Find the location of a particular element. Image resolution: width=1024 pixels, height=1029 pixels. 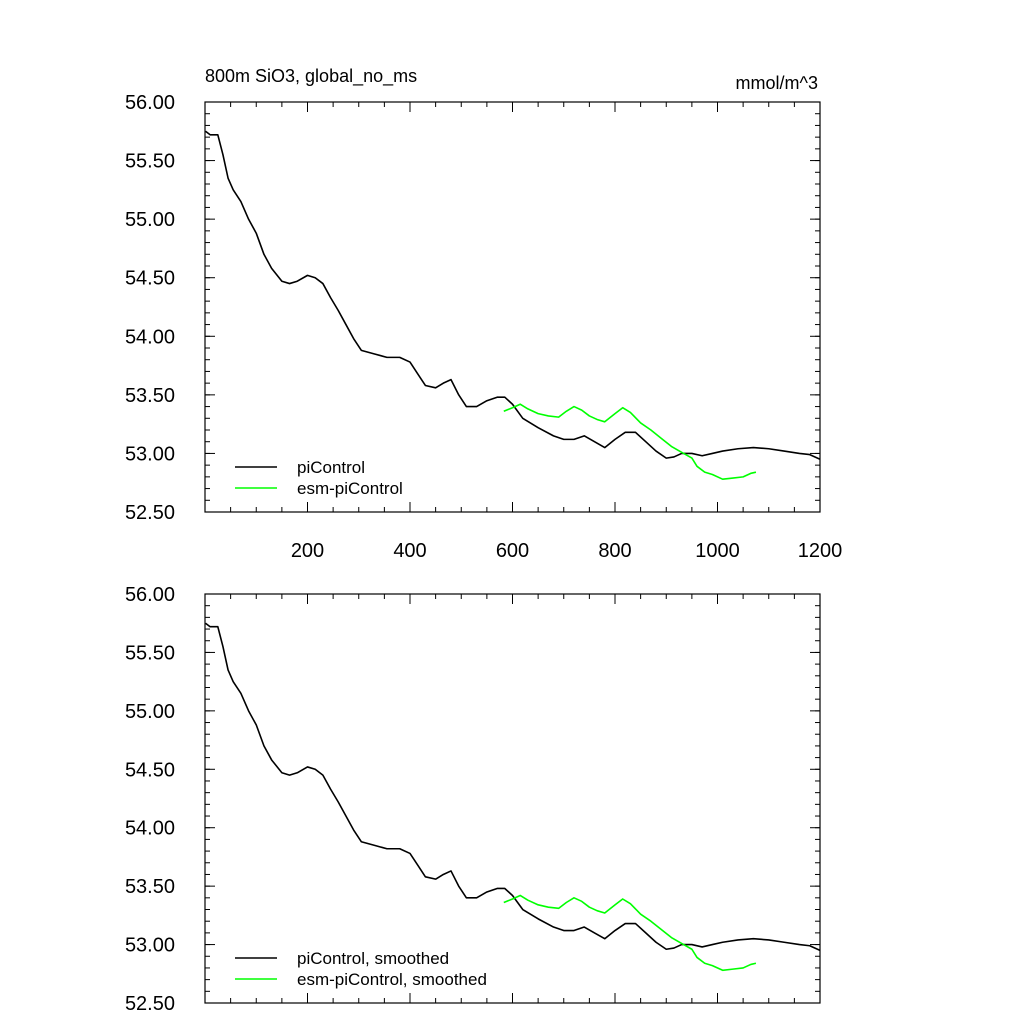

x-tick-label: 800 is located at coordinates (614, 551).